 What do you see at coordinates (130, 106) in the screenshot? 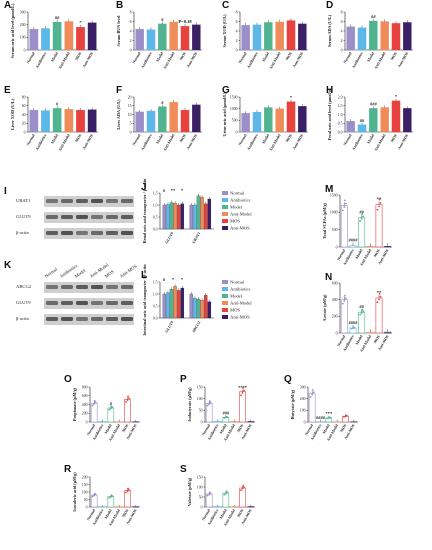
I see `y-tick-label: 15` at bounding box center [130, 106].